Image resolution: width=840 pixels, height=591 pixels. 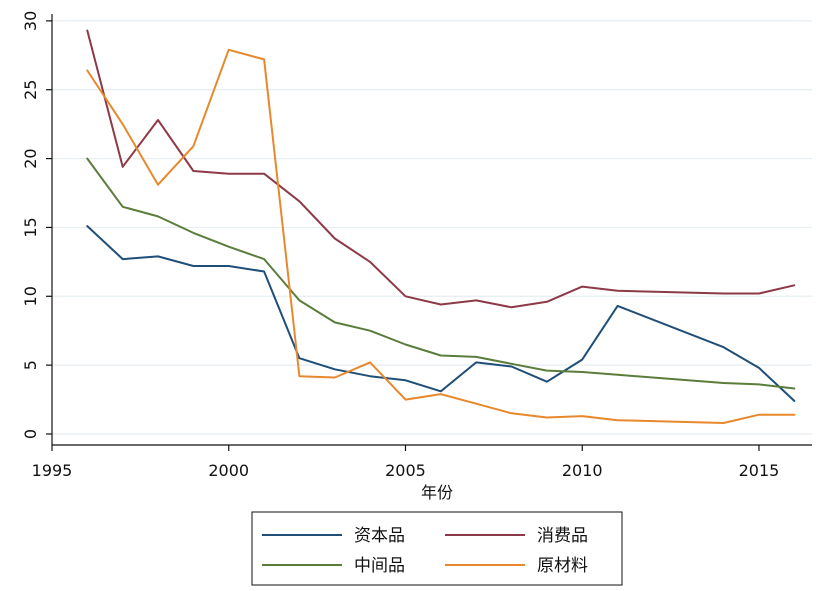 I want to click on y-tick-label: 30, so click(x=30, y=21).